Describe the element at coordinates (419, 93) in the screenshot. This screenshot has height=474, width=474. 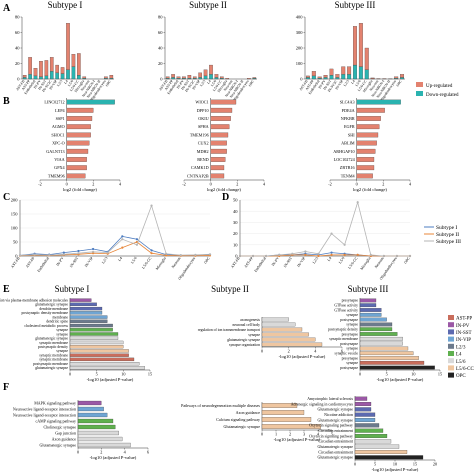
I see `legend-down-swatch` at that location.